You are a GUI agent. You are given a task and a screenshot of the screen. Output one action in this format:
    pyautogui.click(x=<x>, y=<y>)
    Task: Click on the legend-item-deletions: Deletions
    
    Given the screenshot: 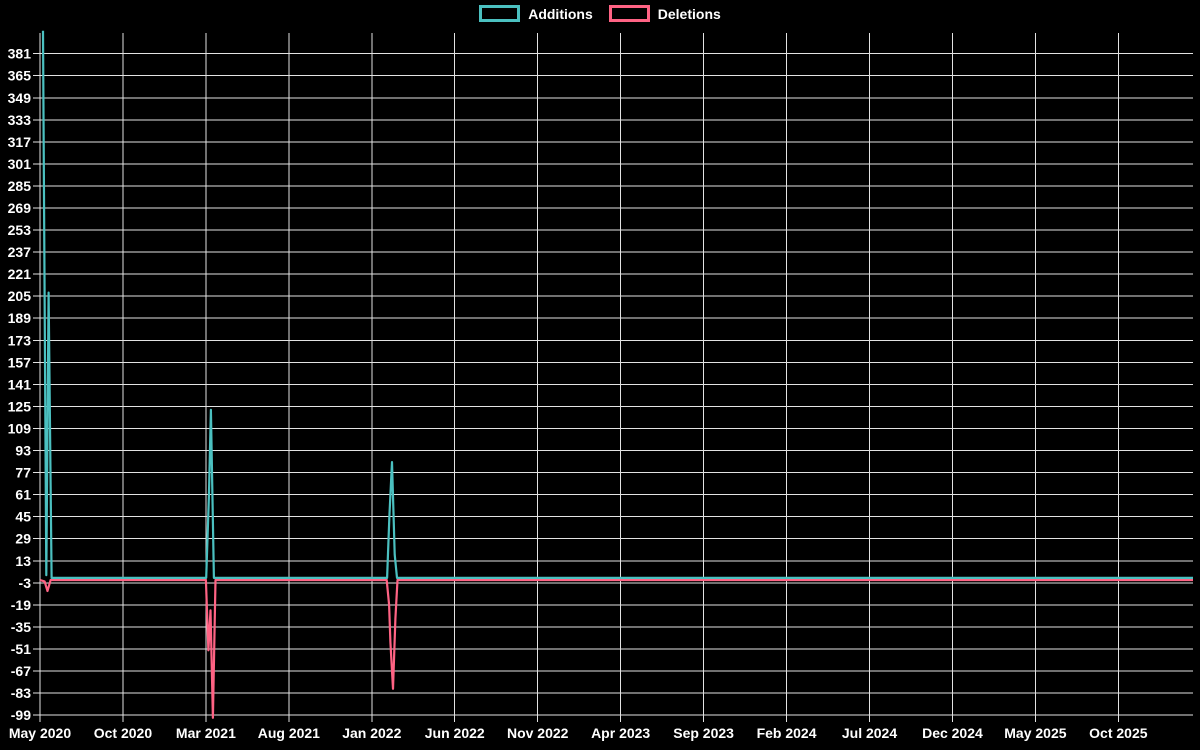 What is the action you would take?
    pyautogui.click(x=664, y=13)
    